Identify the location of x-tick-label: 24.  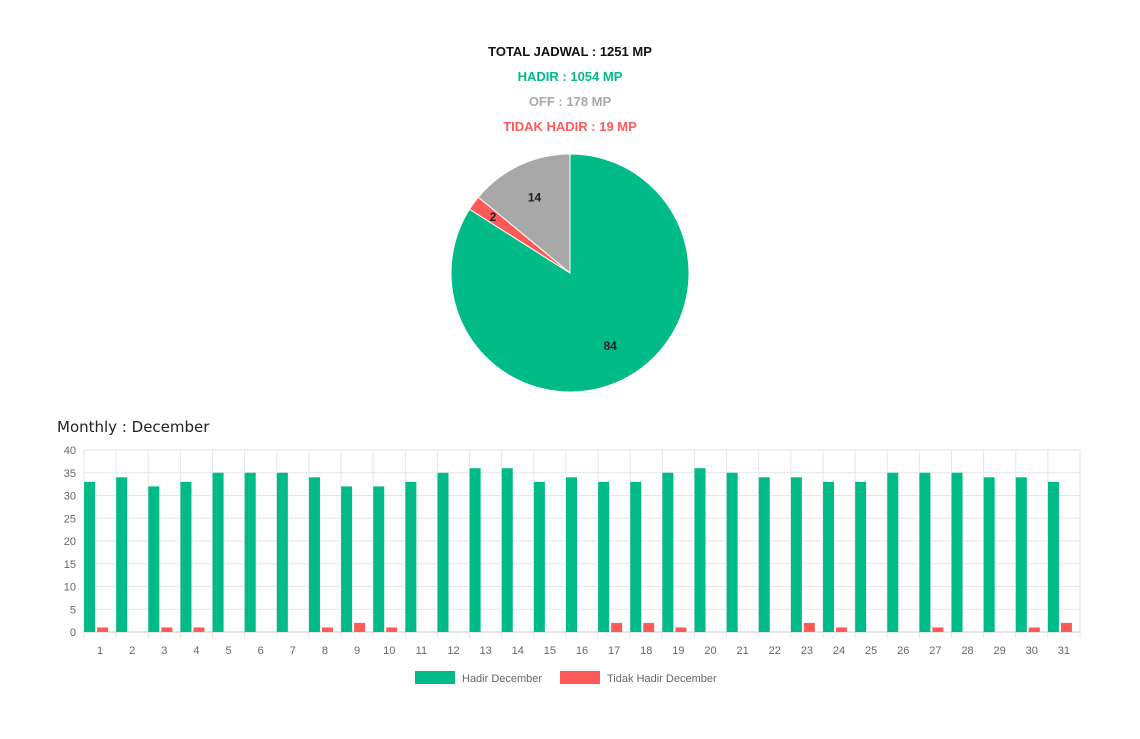
(839, 651).